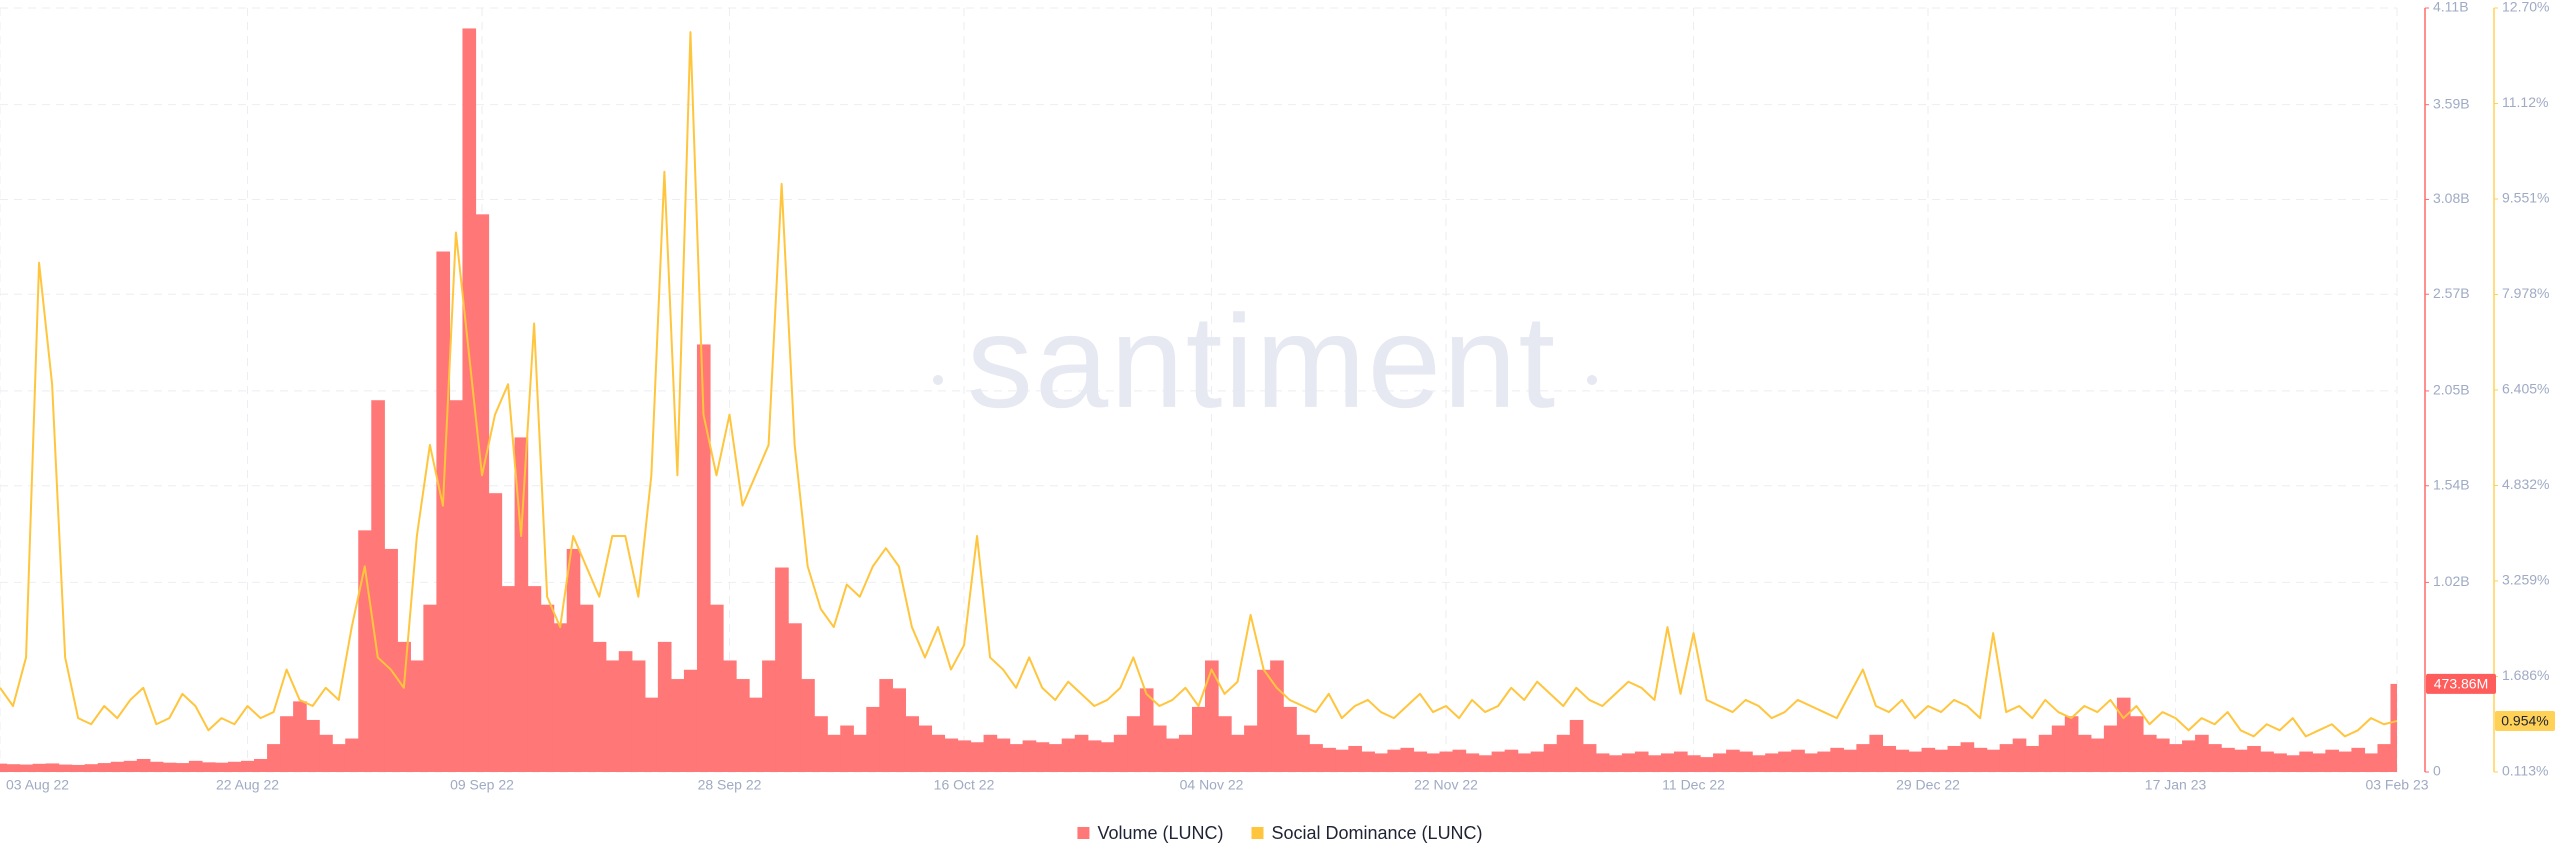 The image size is (2560, 867). What do you see at coordinates (964, 785) in the screenshot?
I see `x-tick-label: 16 Oct 22` at bounding box center [964, 785].